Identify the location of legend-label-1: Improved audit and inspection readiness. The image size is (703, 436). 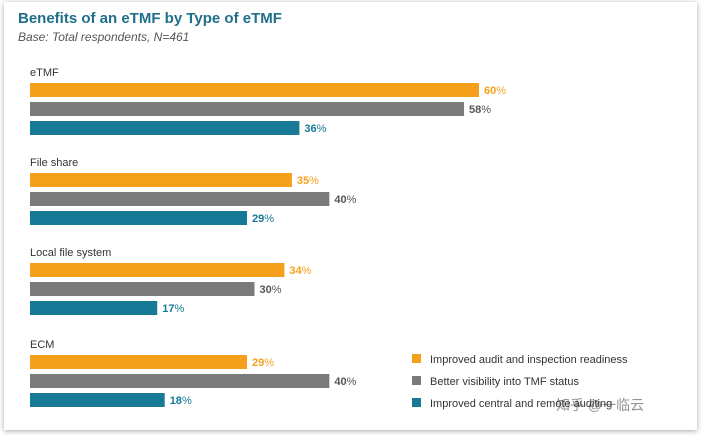
(529, 360).